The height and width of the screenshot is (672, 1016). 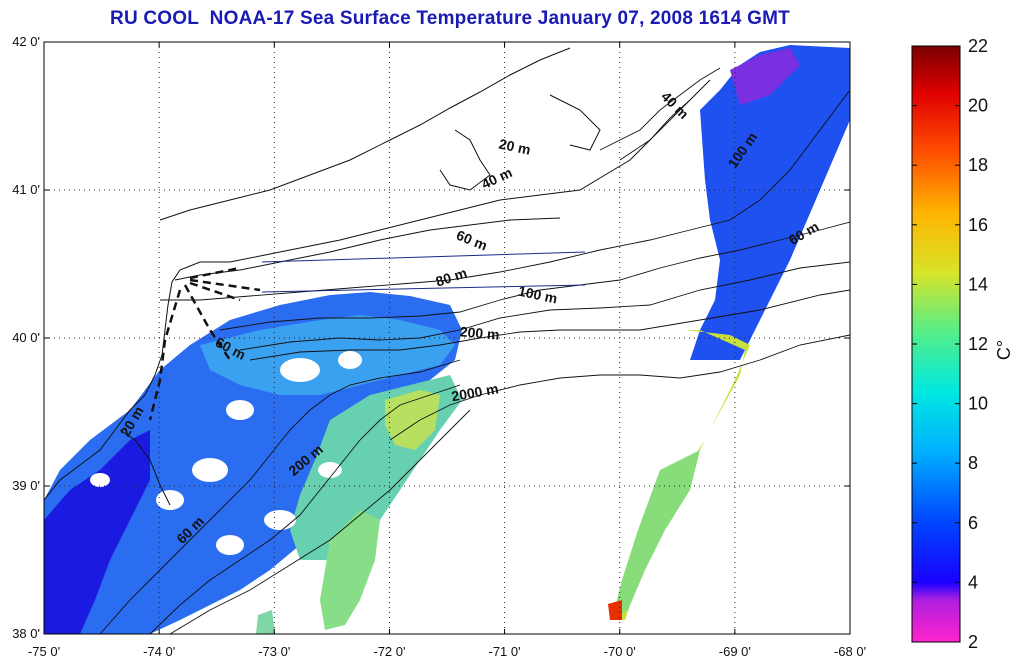 I want to click on contour-label: 20 m, so click(x=515, y=146).